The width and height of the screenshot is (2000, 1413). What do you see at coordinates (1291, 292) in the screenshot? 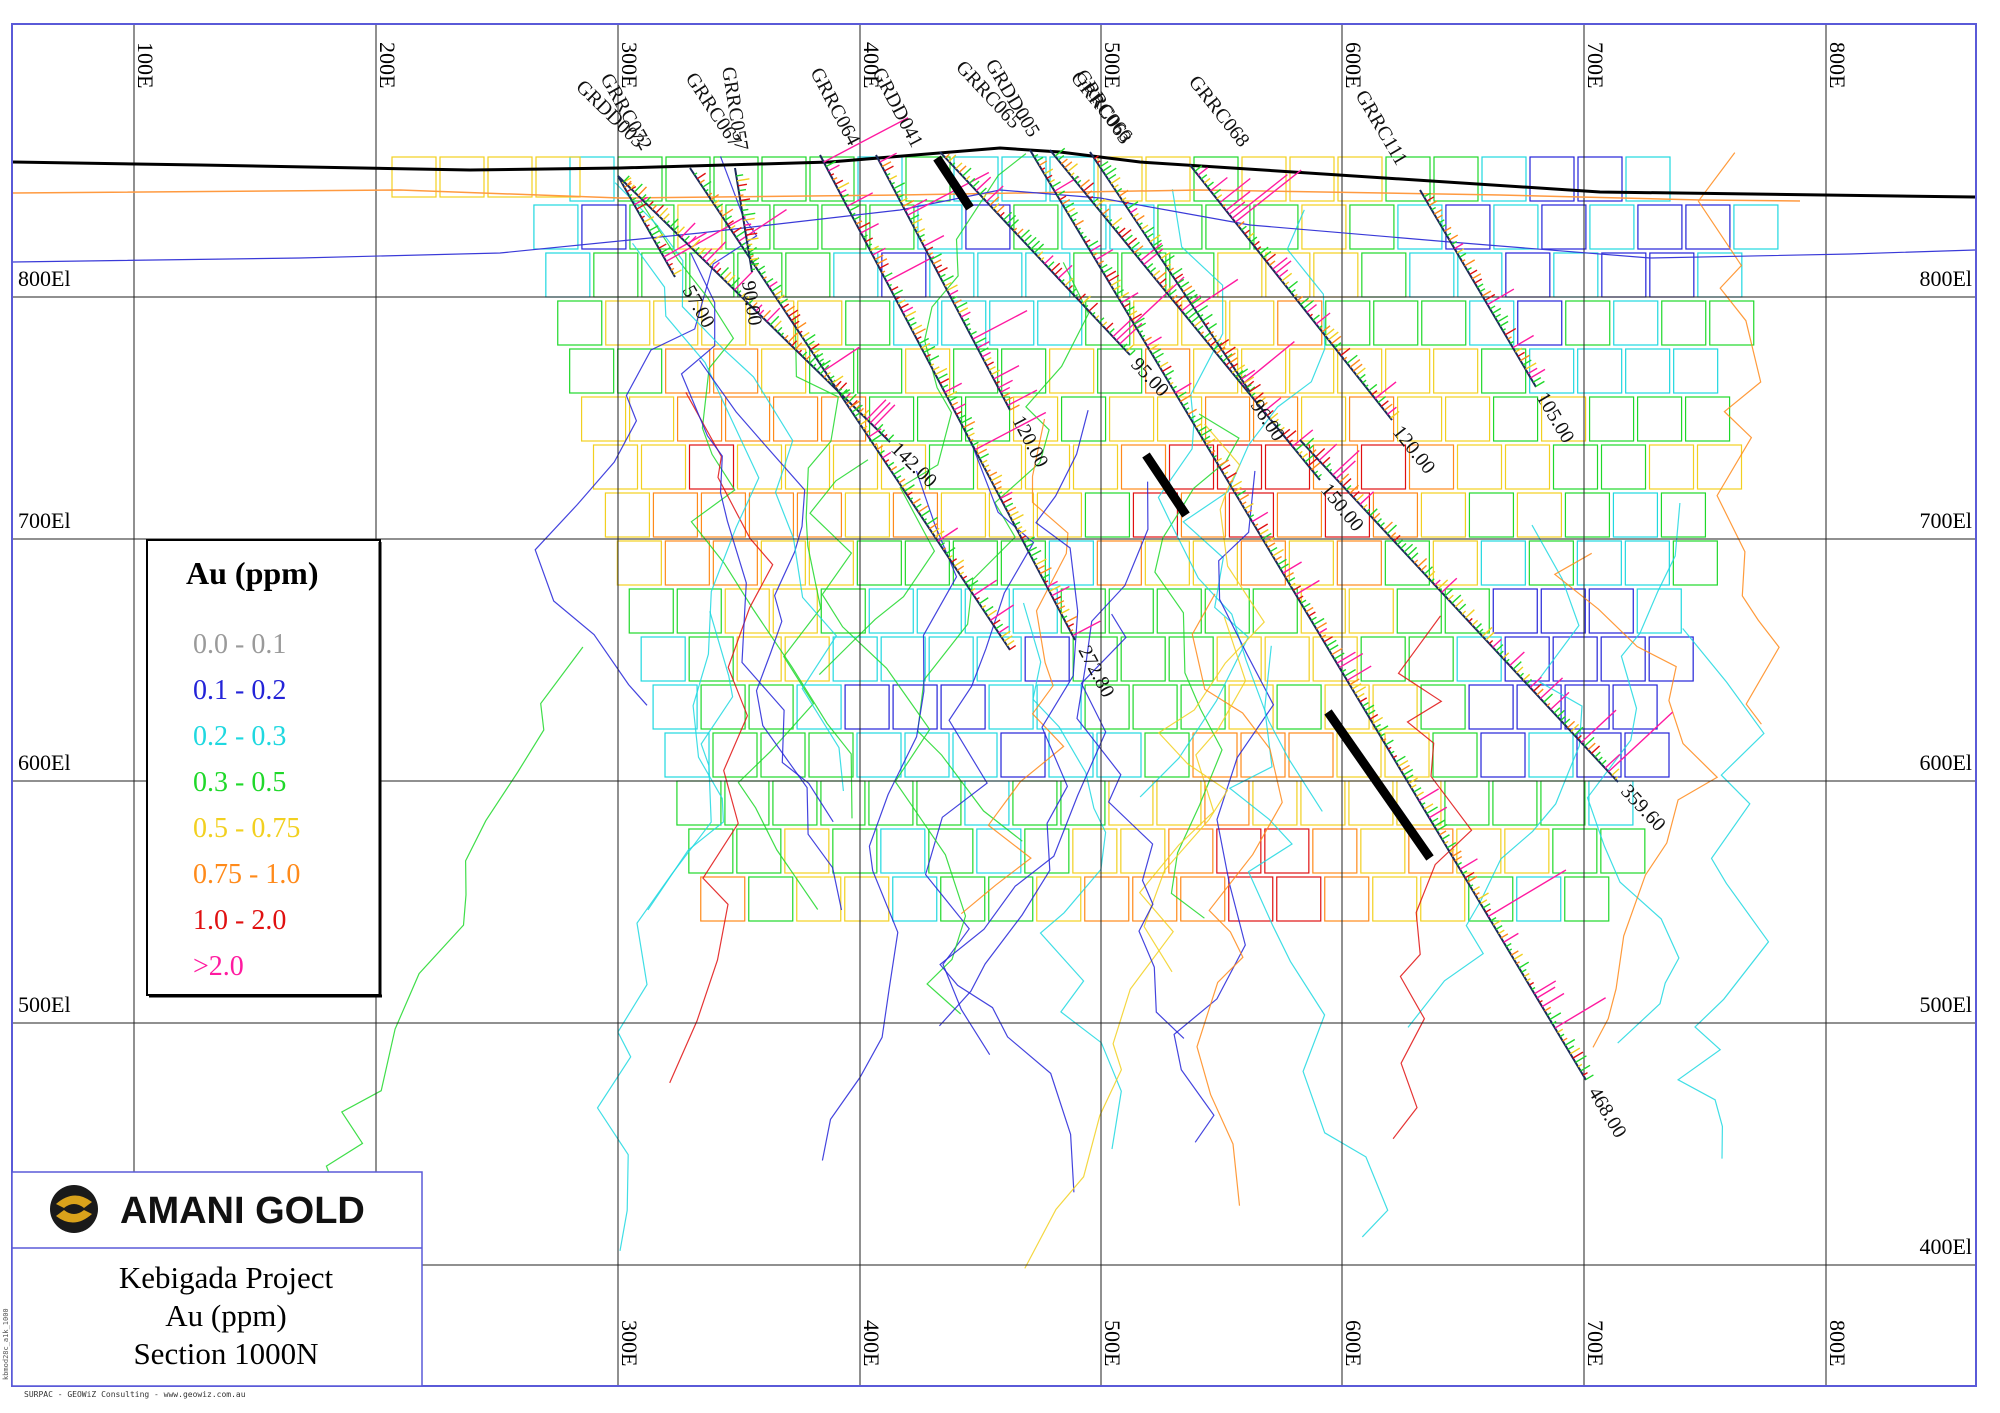
I see `drillhole-trace` at bounding box center [1291, 292].